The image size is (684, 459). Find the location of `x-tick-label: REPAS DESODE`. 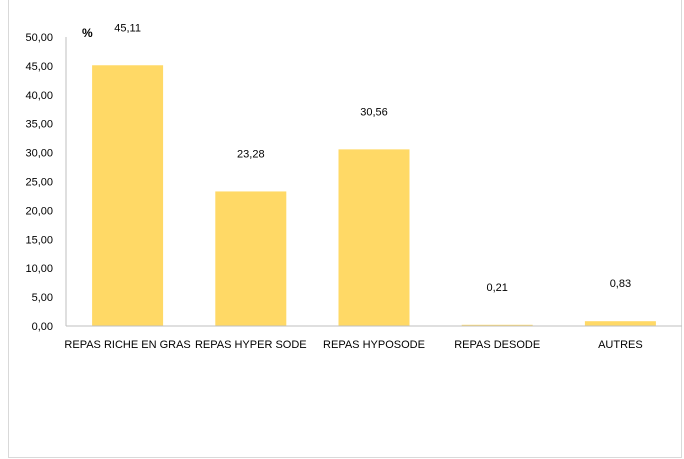

x-tick-label: REPAS DESODE is located at coordinates (497, 345).